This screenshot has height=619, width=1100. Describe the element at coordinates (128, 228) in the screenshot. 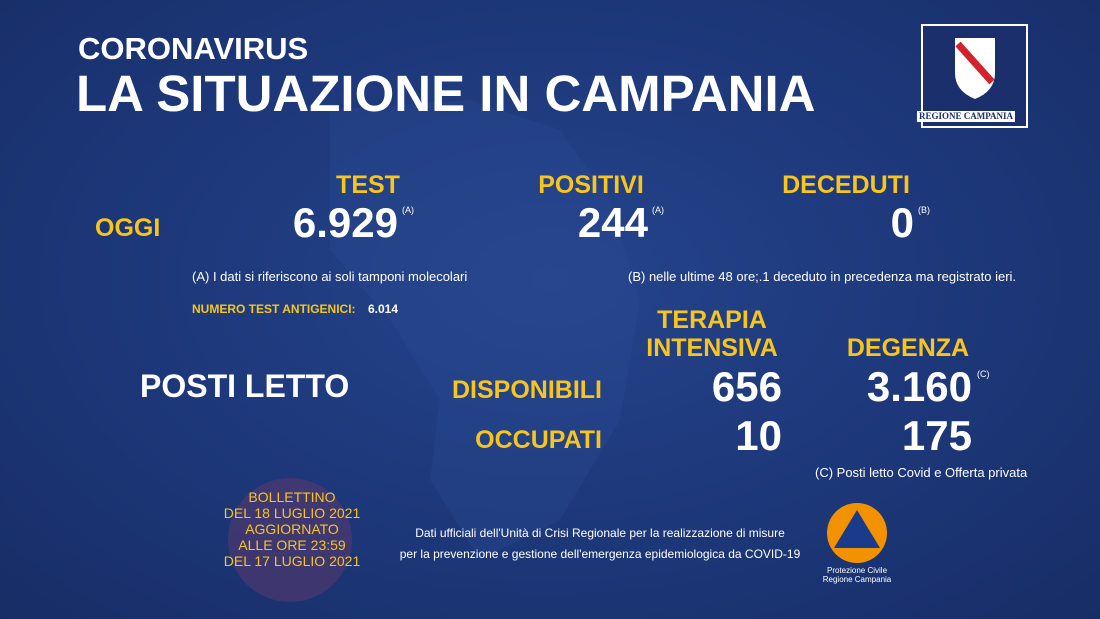

I see `today-label: OGGI` at that location.